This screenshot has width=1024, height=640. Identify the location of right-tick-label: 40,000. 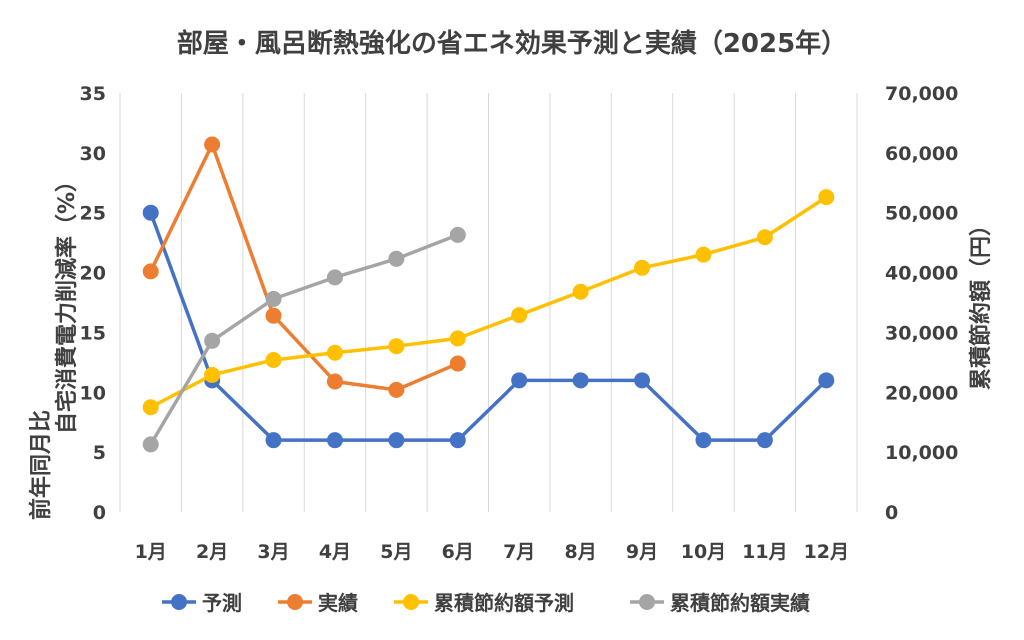
(921, 274).